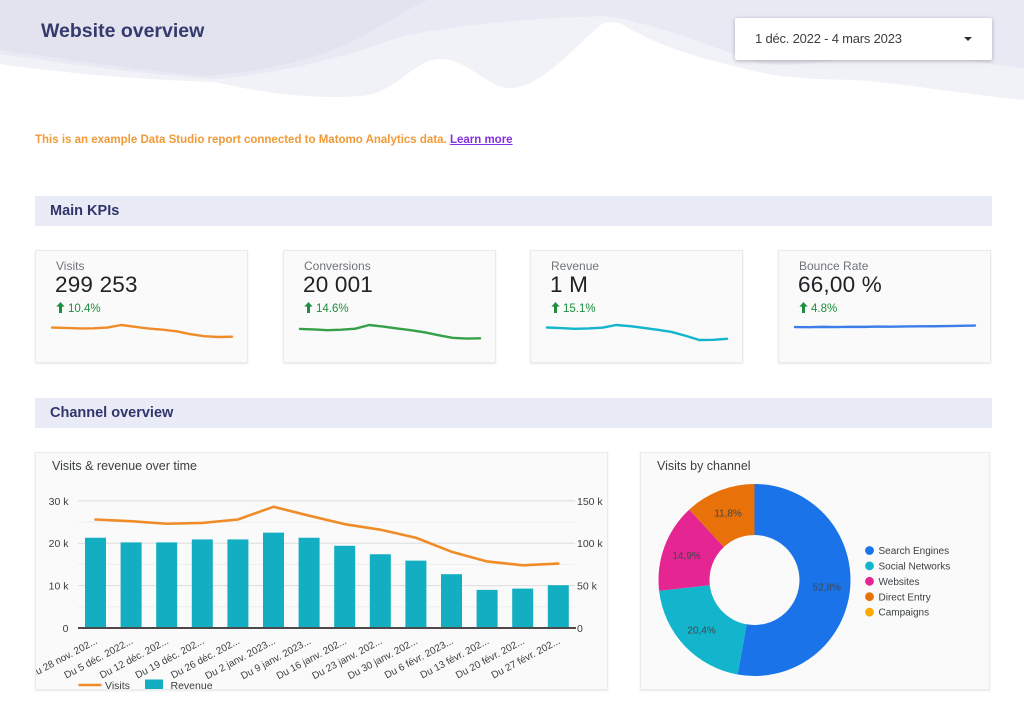 This screenshot has height=707, width=1024. What do you see at coordinates (728, 514) in the screenshot?
I see `svg-text: 11,8%` at bounding box center [728, 514].